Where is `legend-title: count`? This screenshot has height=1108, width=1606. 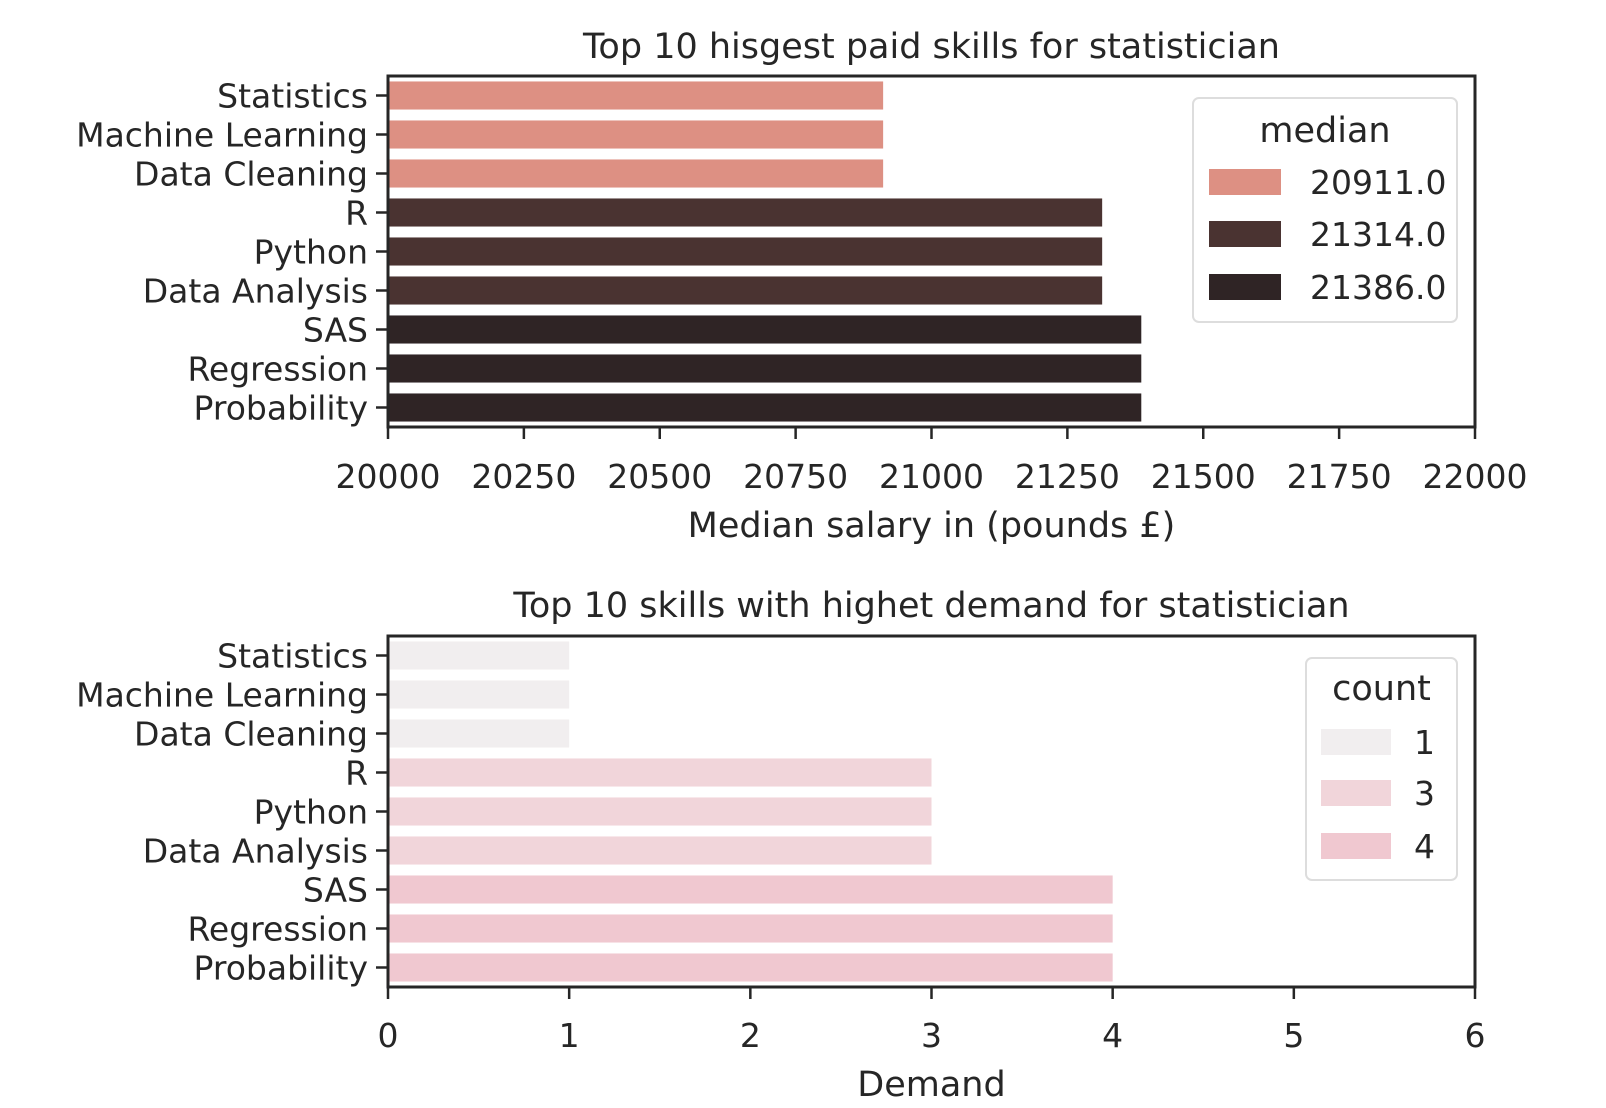
legend-title: count is located at coordinates (1381, 689).